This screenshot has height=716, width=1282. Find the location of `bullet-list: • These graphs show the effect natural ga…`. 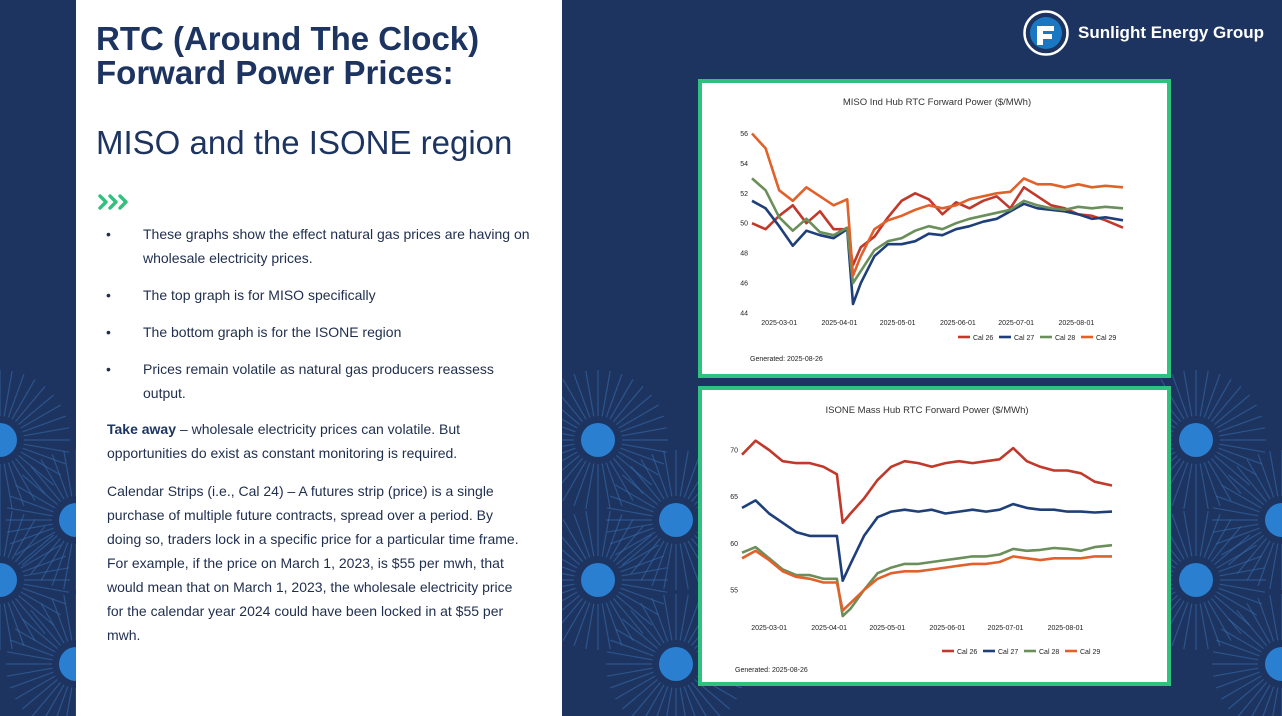

bullet-list: • These graphs show the effect natural ga… is located at coordinates (319, 320).